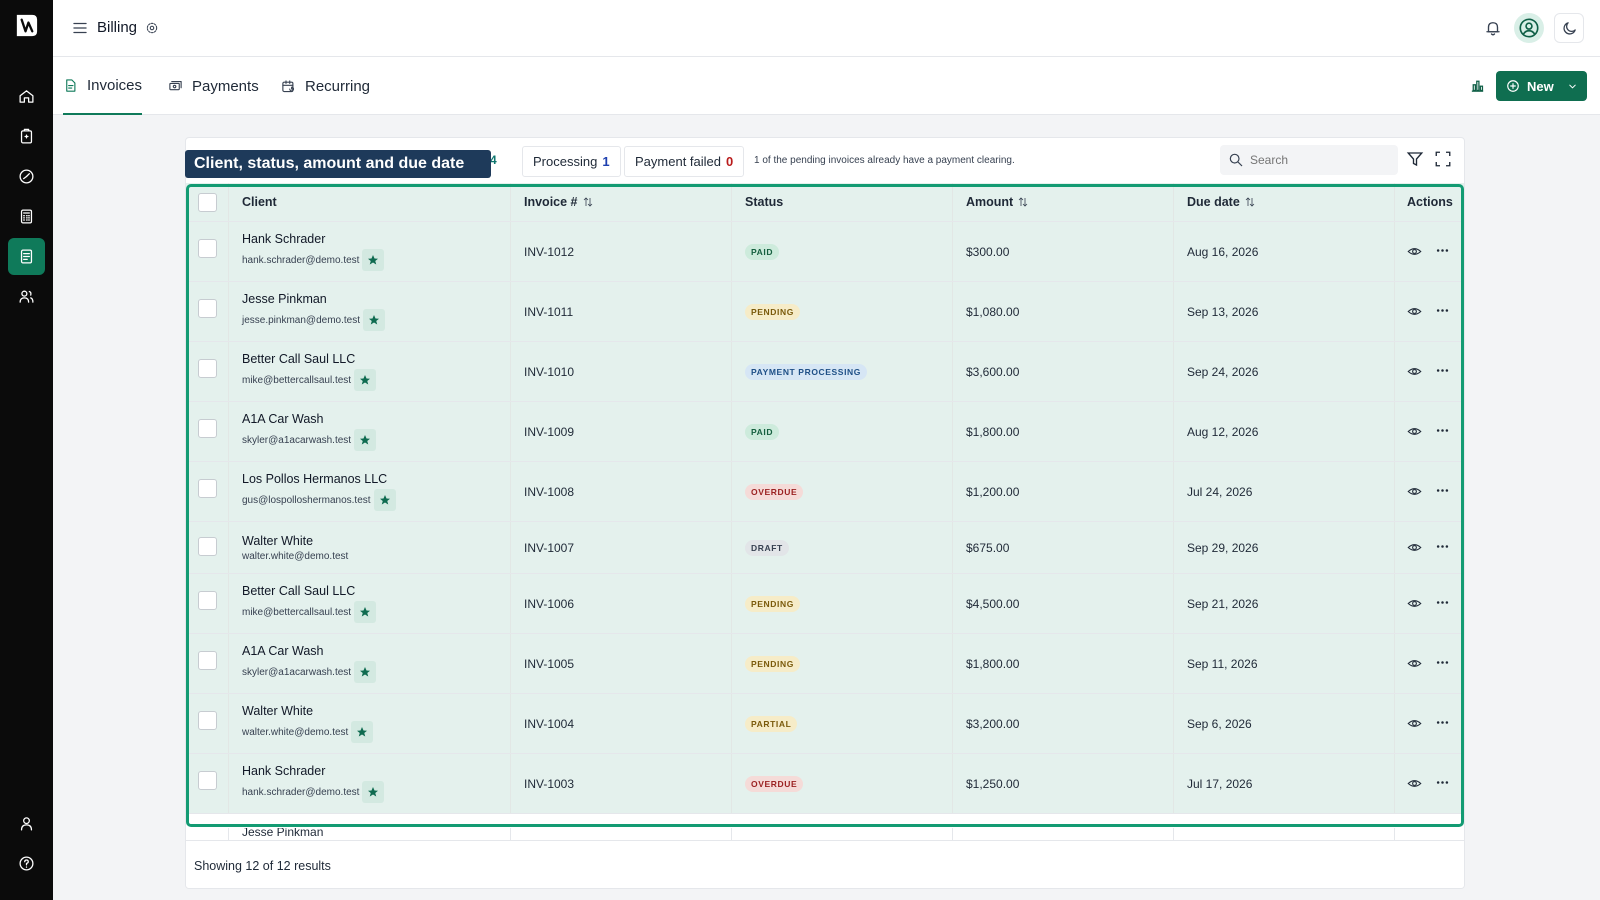  I want to click on column-header-due-date: Due date, so click(1284, 202).